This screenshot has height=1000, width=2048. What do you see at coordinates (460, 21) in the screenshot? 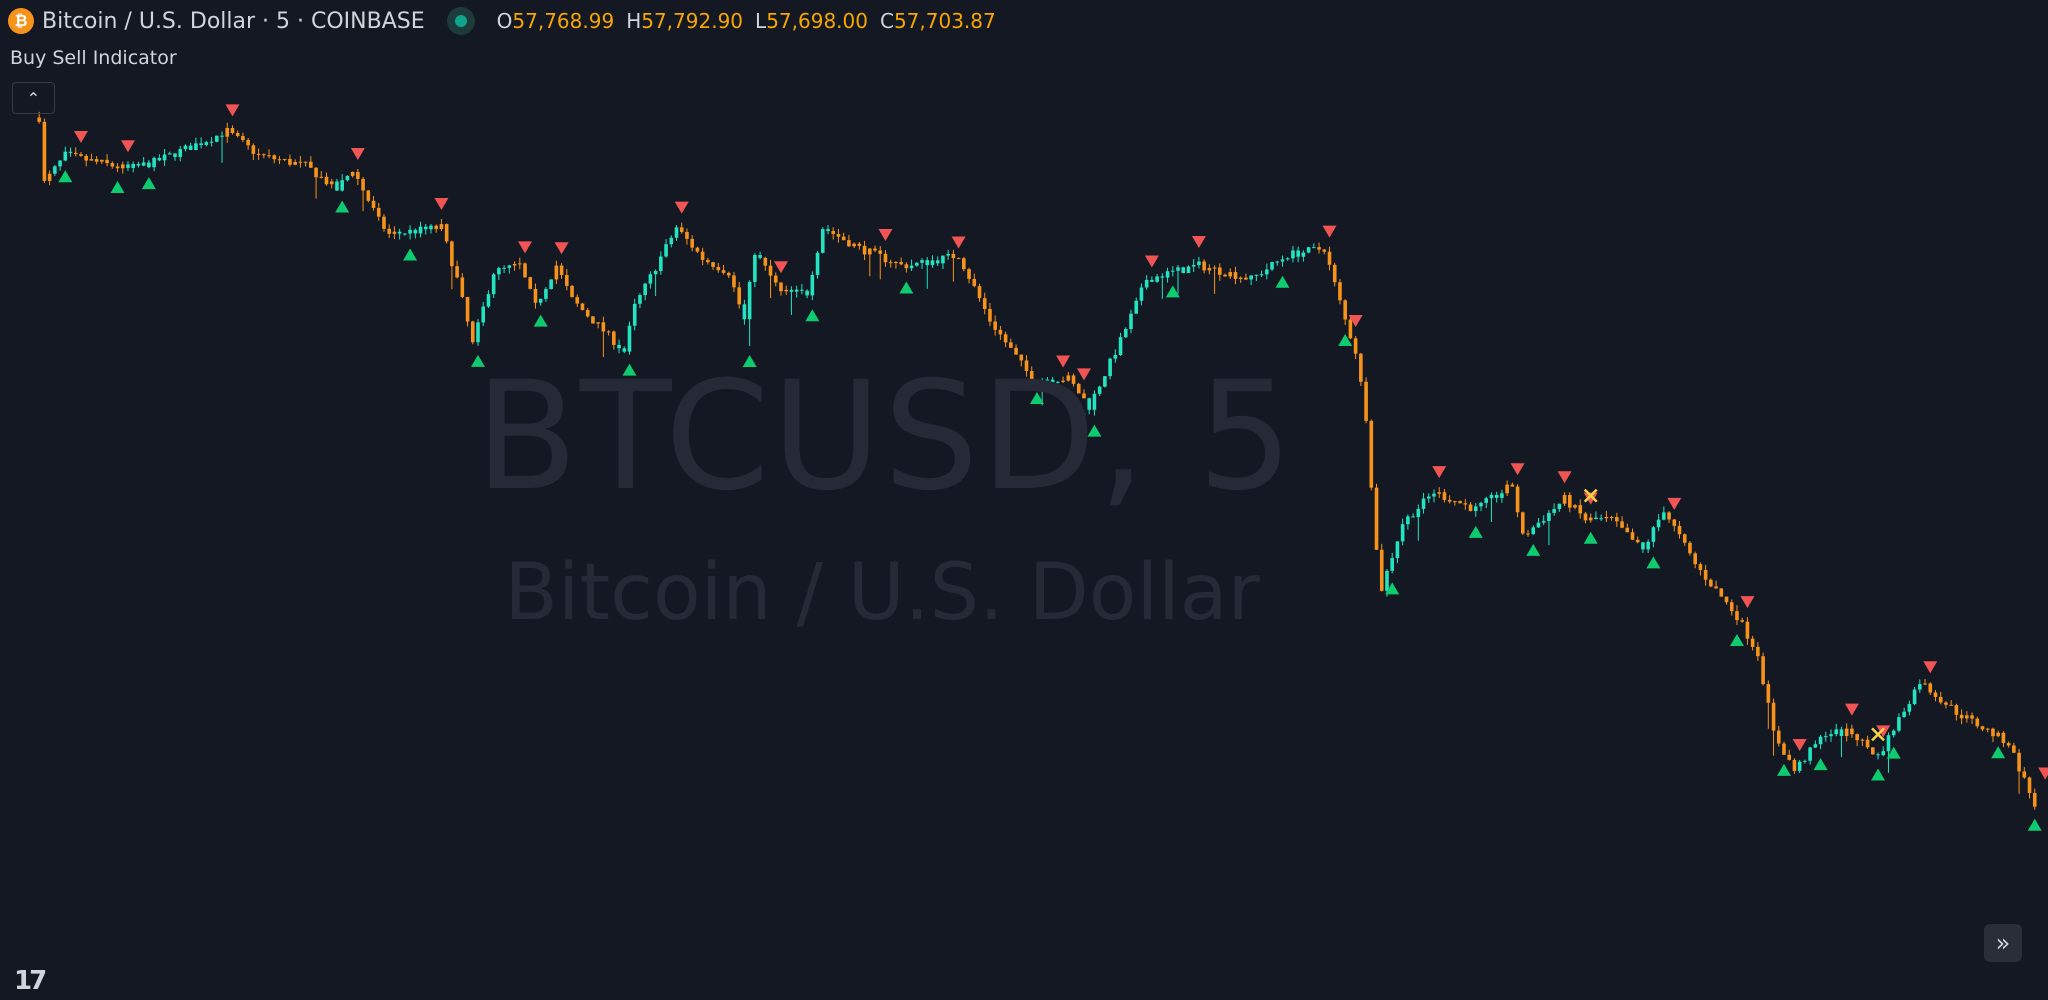
I see `market-status-icon` at bounding box center [460, 21].